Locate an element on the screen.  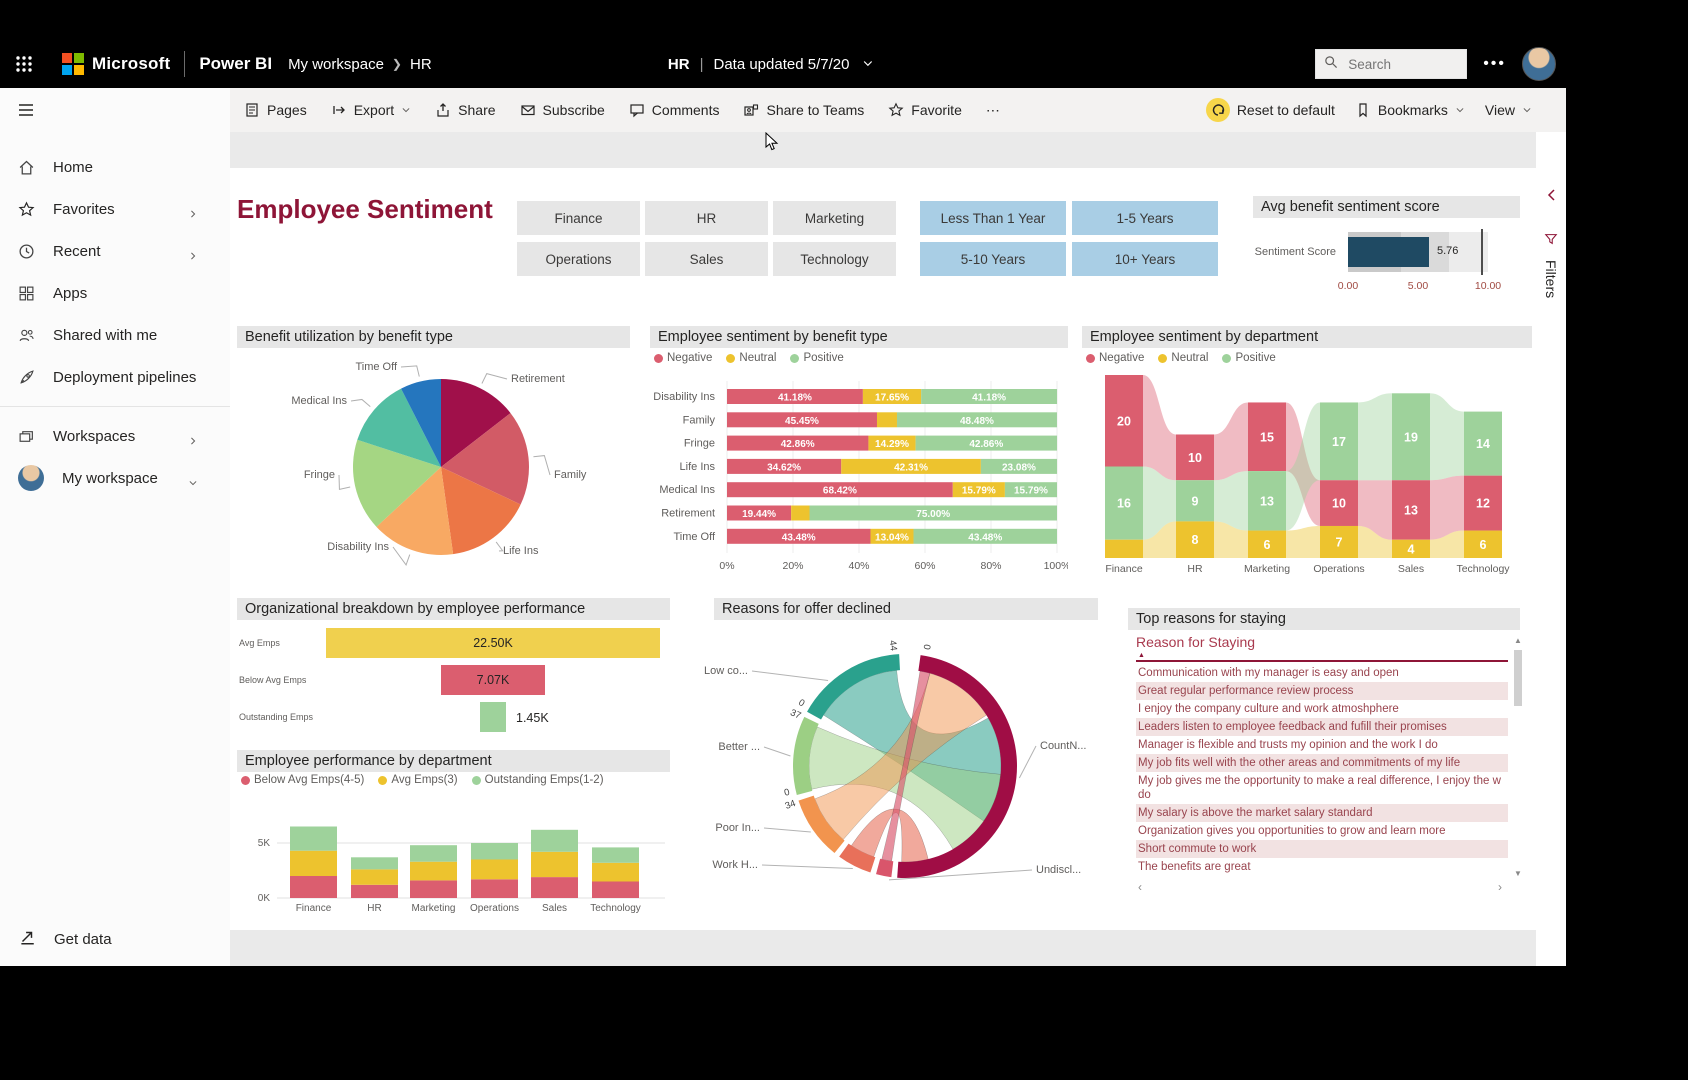
sidebar-item-recent: Recent is located at coordinates (115, 251).